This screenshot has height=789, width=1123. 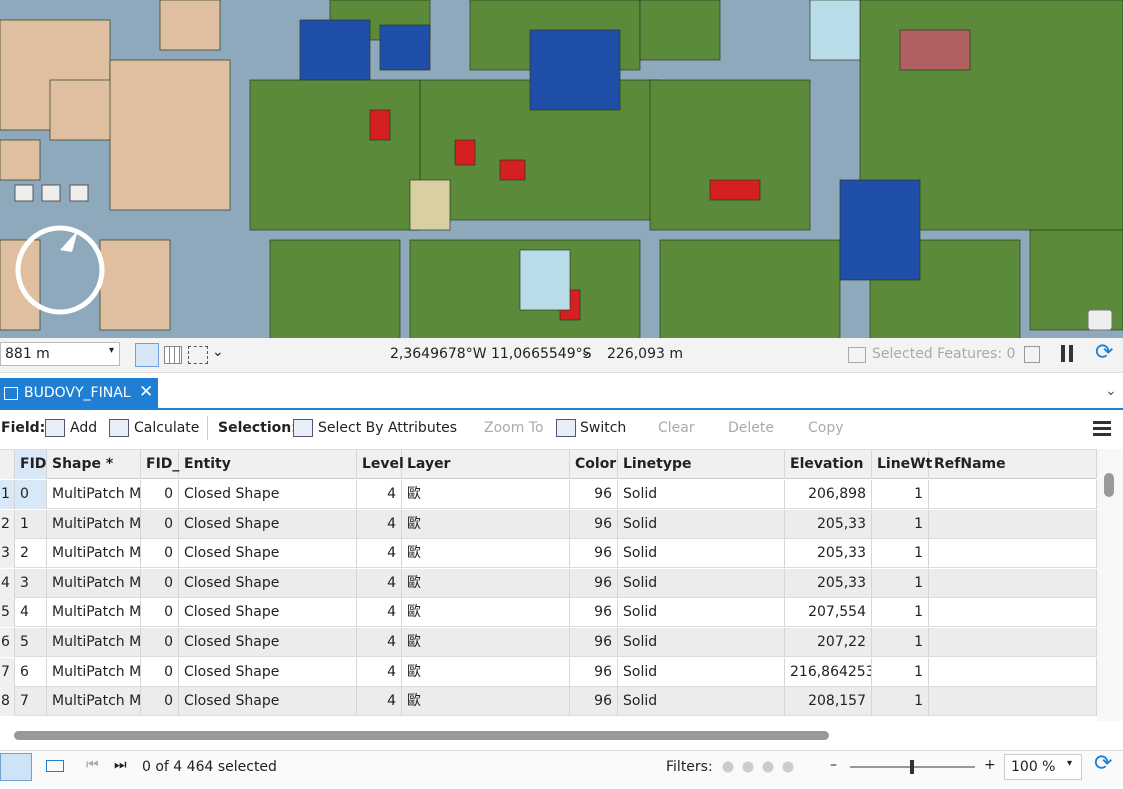 I want to click on coordinates-dropdown: ⌄, so click(x=586, y=352).